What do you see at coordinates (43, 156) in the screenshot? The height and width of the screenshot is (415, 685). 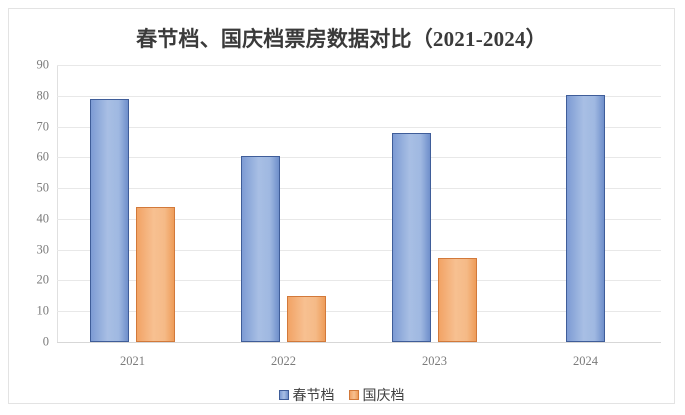 I see `y-axis-tick-label: 60` at bounding box center [43, 156].